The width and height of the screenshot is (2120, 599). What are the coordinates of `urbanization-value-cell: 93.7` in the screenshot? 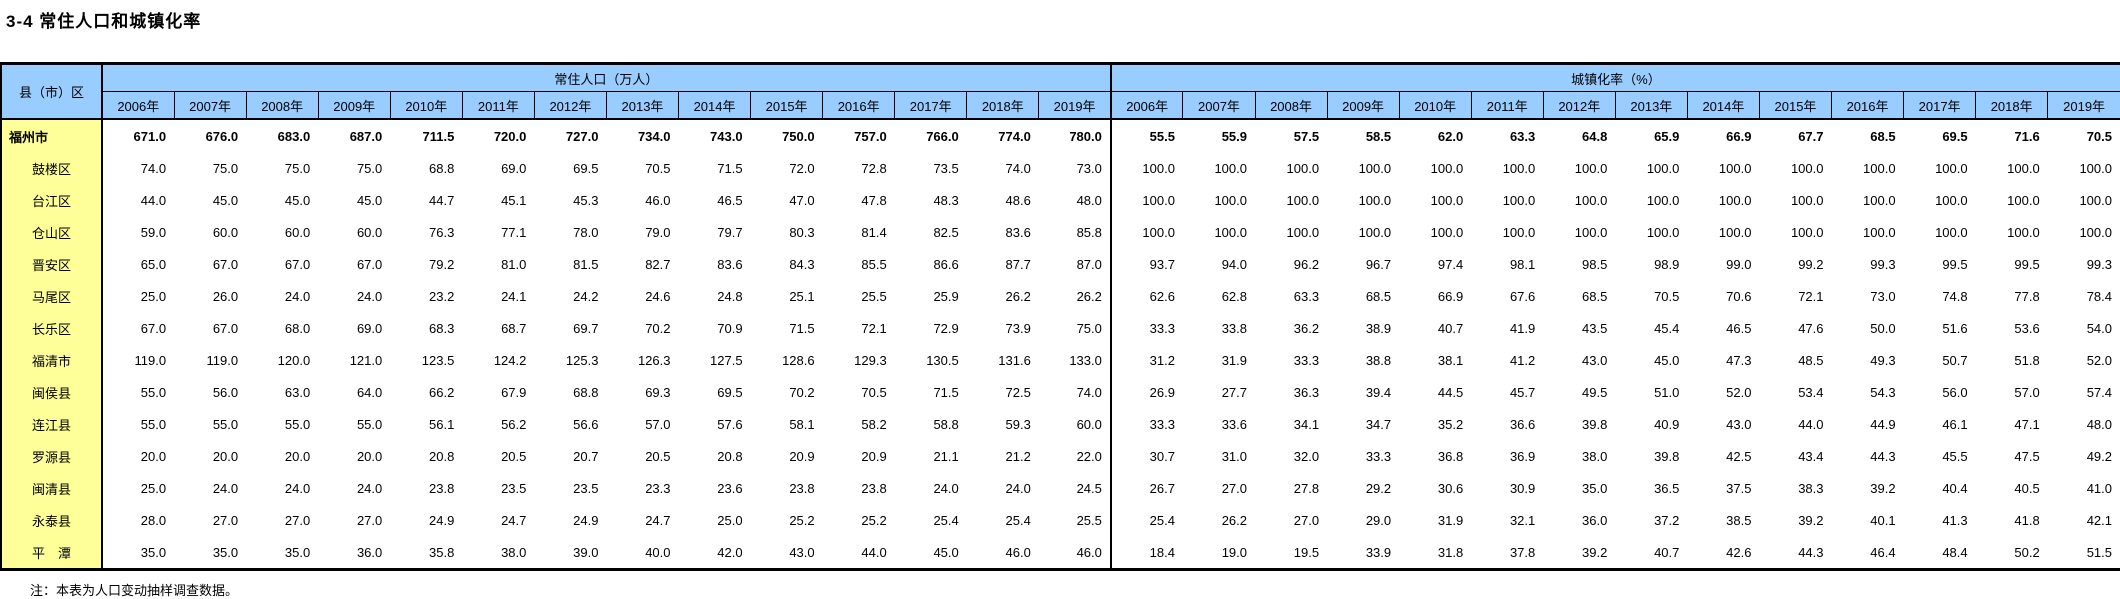 It's located at (1146, 264).